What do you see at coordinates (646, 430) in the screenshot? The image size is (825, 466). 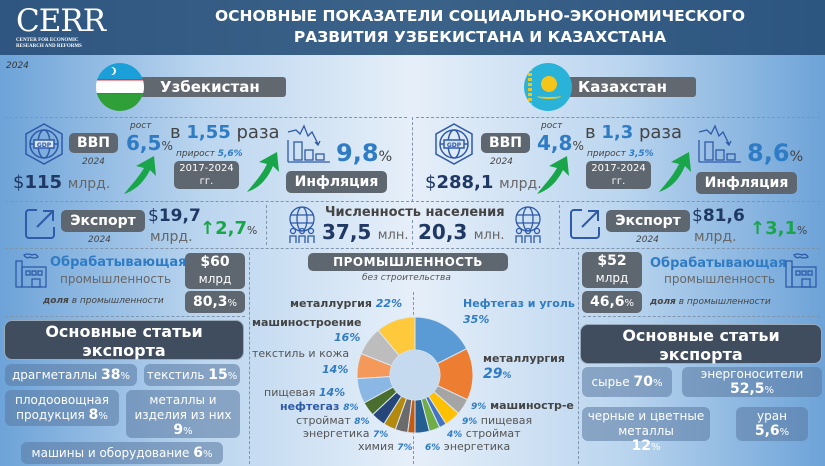 I see `export-item-kz: черные и цветные металлы 12%` at bounding box center [646, 430].